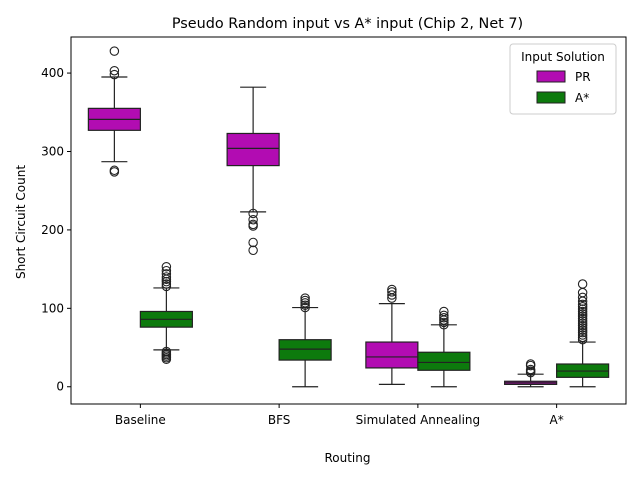 The image size is (640, 484). Describe the element at coordinates (60, 387) in the screenshot. I see `y-tick-label: 0` at that location.